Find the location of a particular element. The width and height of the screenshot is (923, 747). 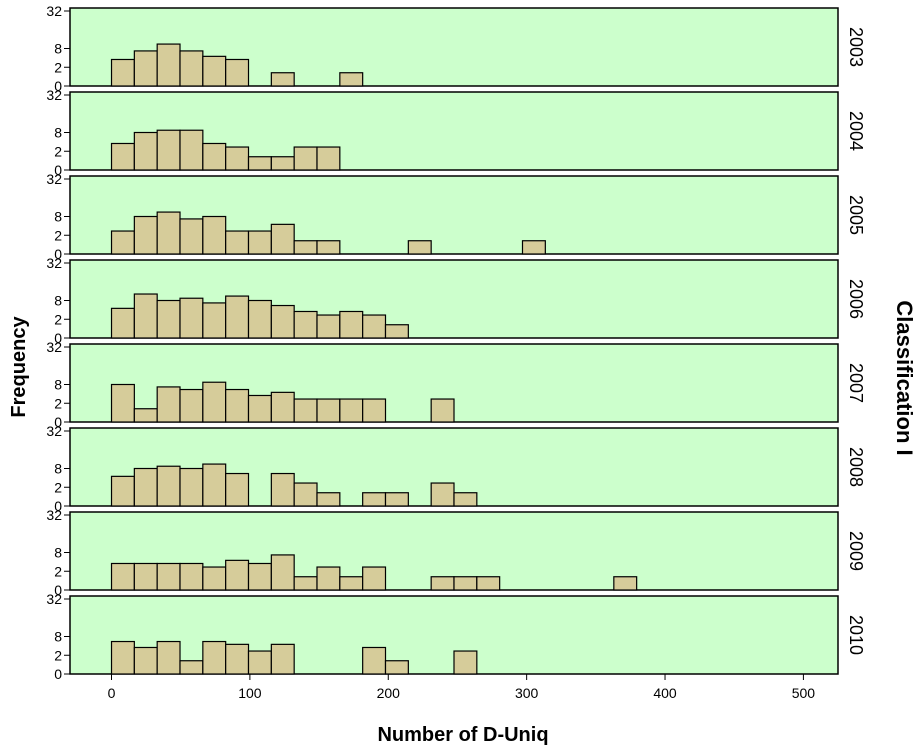

x-tick-label: 300 is located at coordinates (527, 693).